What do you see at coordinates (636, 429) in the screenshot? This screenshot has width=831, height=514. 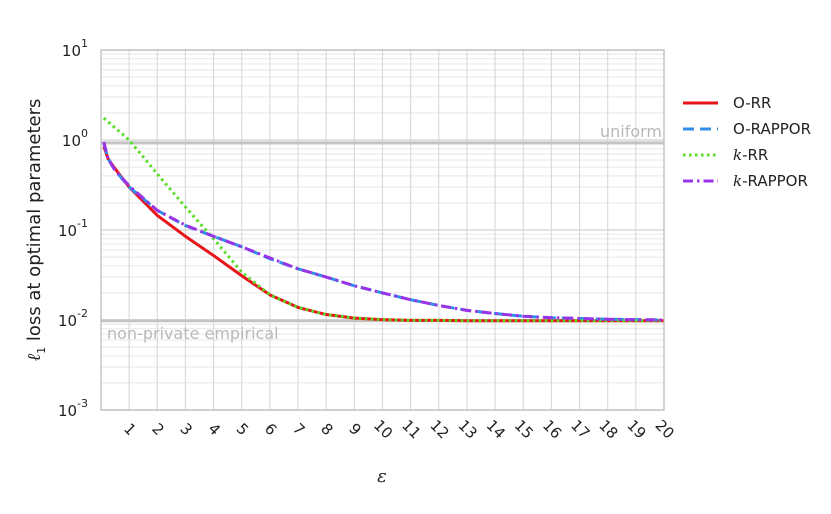 I see `x-tick-label: 19` at bounding box center [636, 429].